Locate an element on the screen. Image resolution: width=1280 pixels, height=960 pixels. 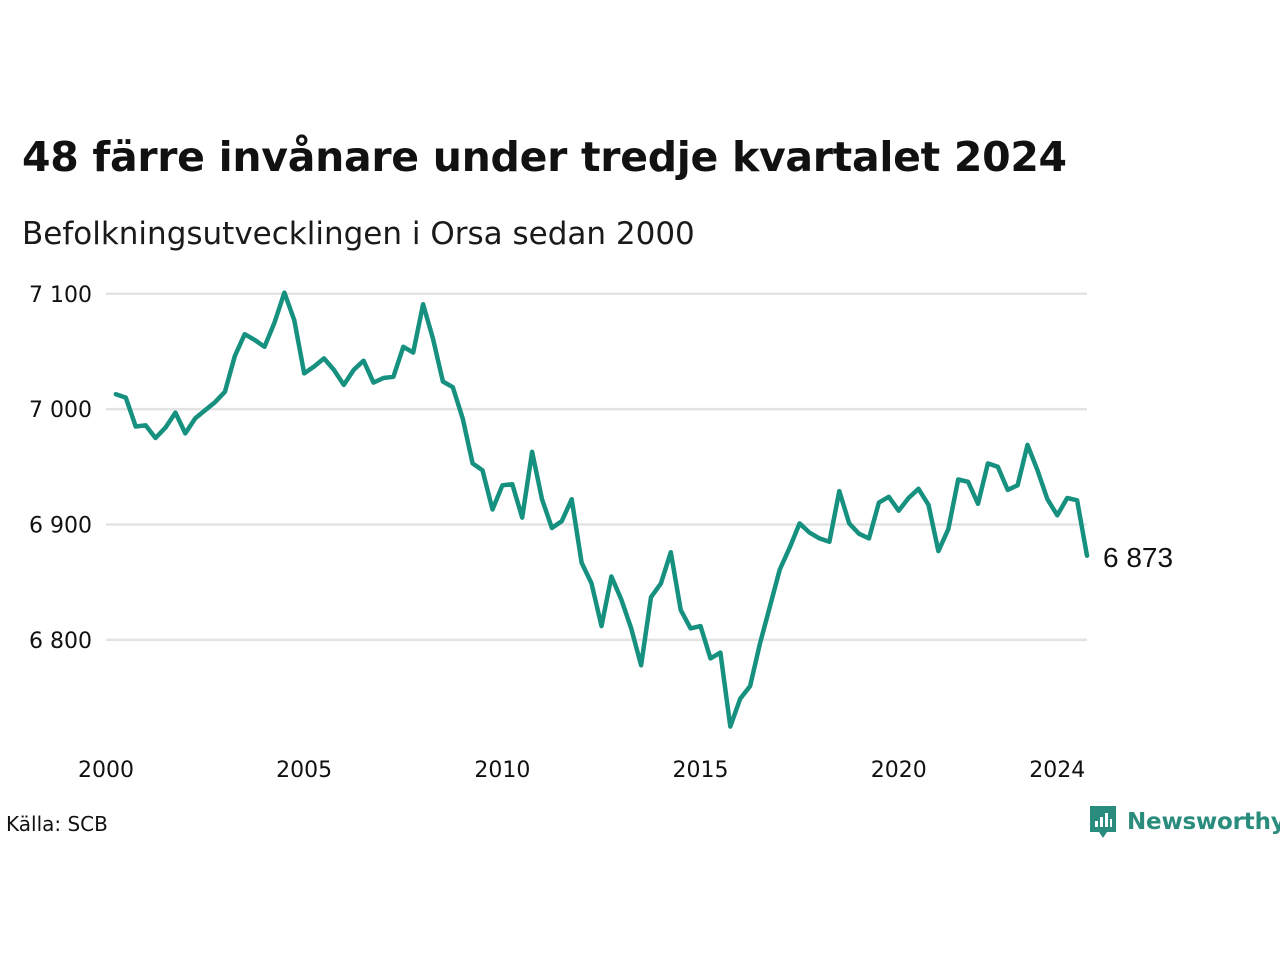
x-tick-label: 2020 is located at coordinates (899, 770).